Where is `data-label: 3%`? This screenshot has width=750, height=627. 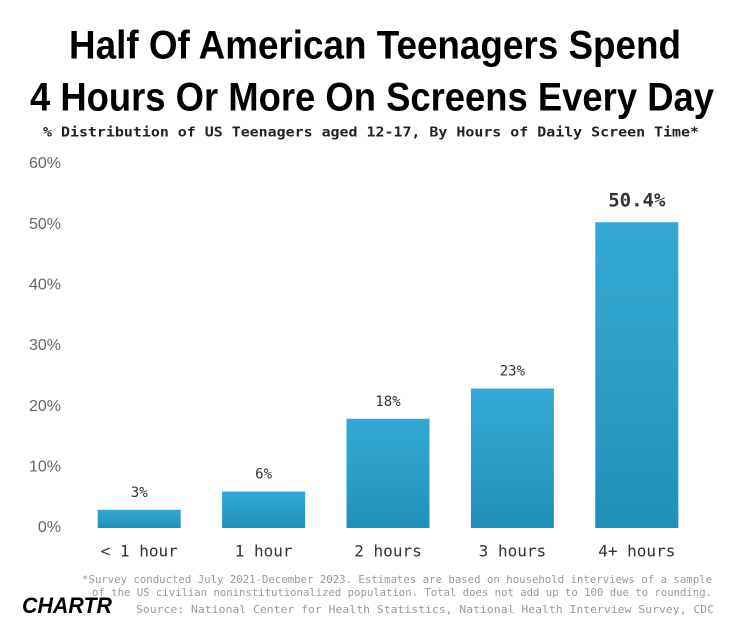
data-label: 3% is located at coordinates (139, 493).